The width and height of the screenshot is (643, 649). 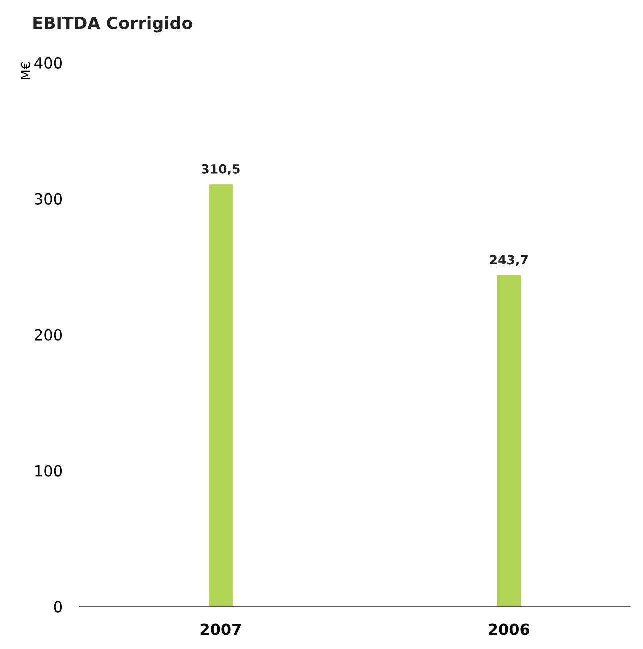 I want to click on y-tick-label: 0, so click(x=58, y=607).